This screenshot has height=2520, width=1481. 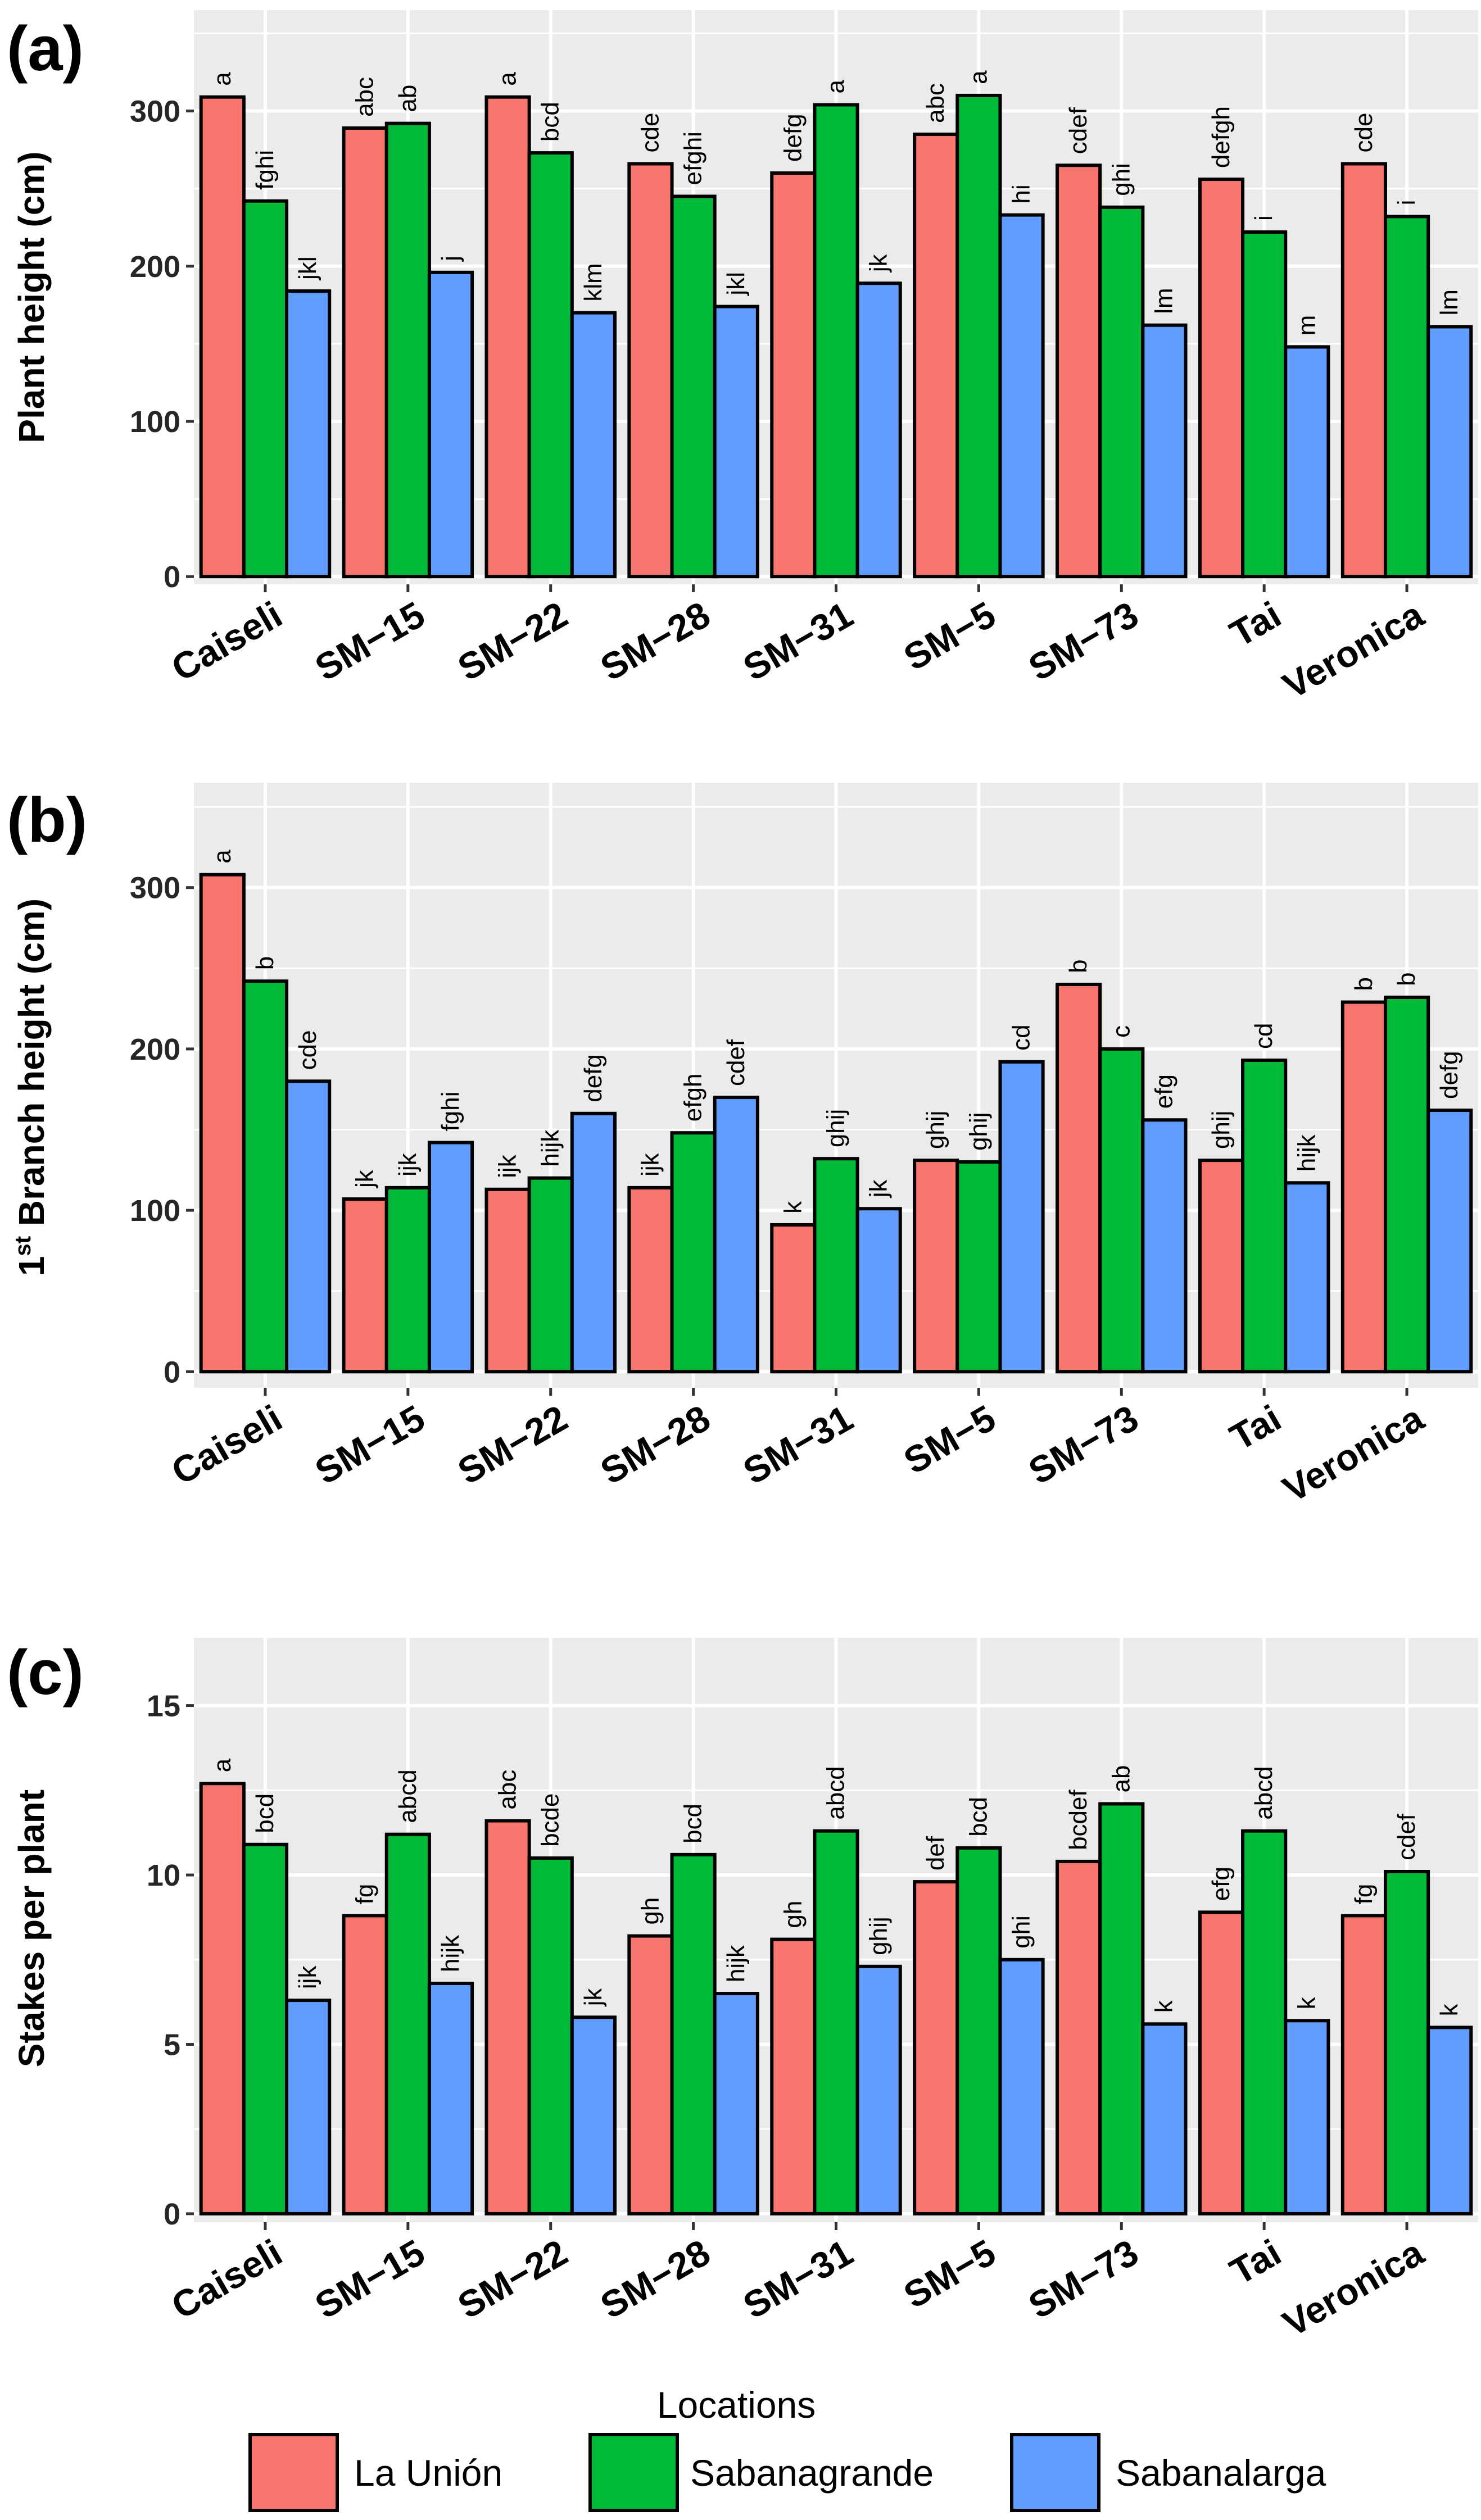 What do you see at coordinates (936, 2047) in the screenshot?
I see `bar-sm-5-la-uni-n` at bounding box center [936, 2047].